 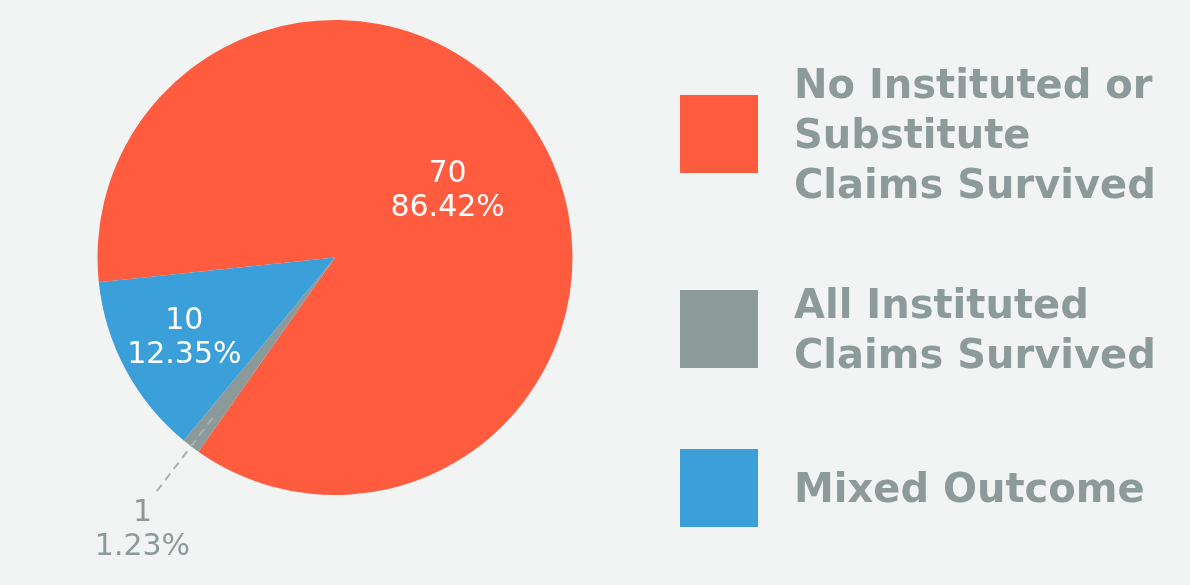 What do you see at coordinates (975, 134) in the screenshot?
I see `legend-label: No Instituted or Substitute Claims Survived` at bounding box center [975, 134].